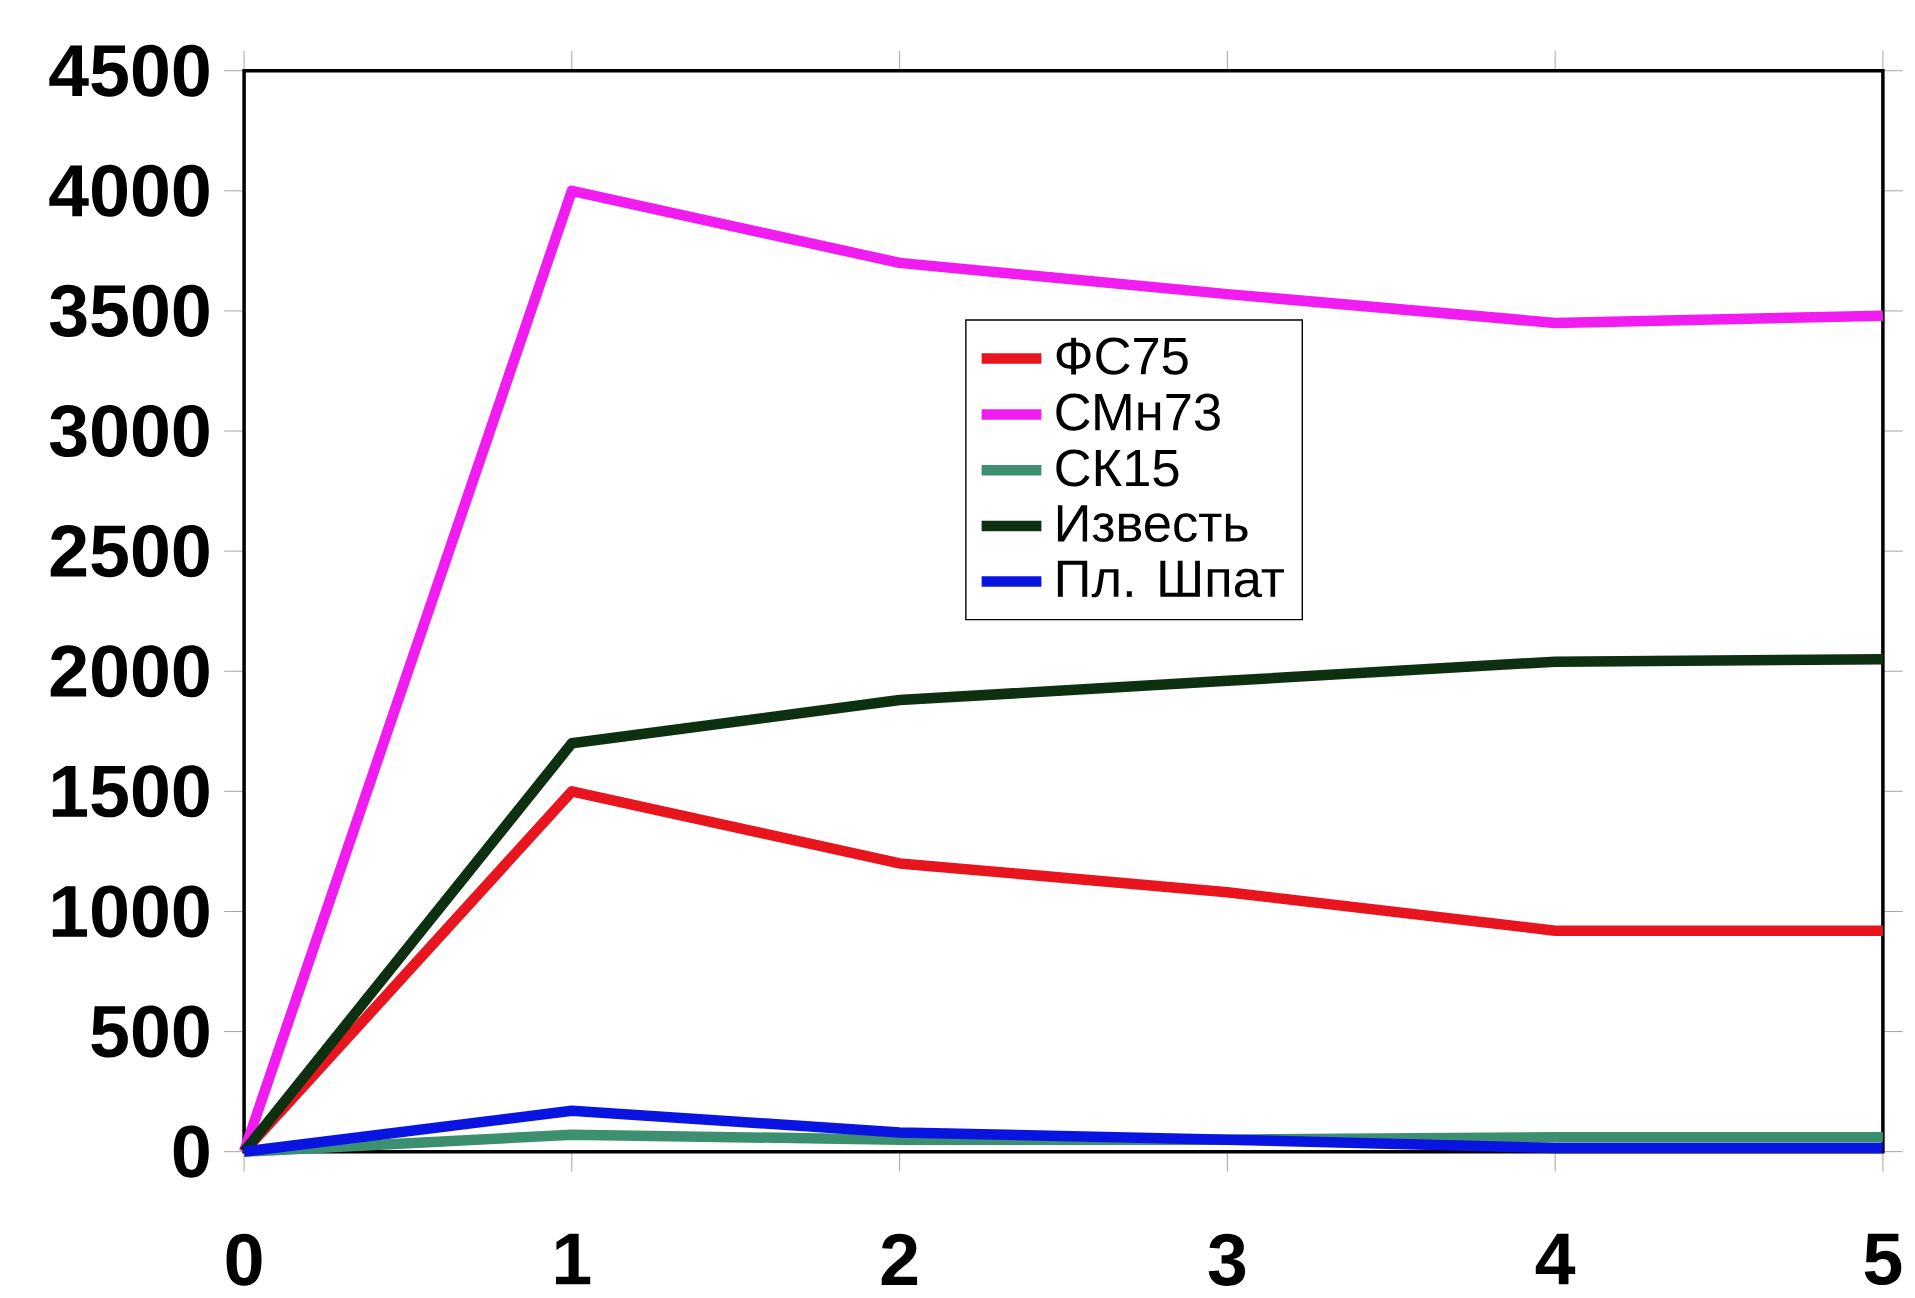  What do you see at coordinates (129, 191) in the screenshot?
I see `y-tick-label: 4000` at bounding box center [129, 191].